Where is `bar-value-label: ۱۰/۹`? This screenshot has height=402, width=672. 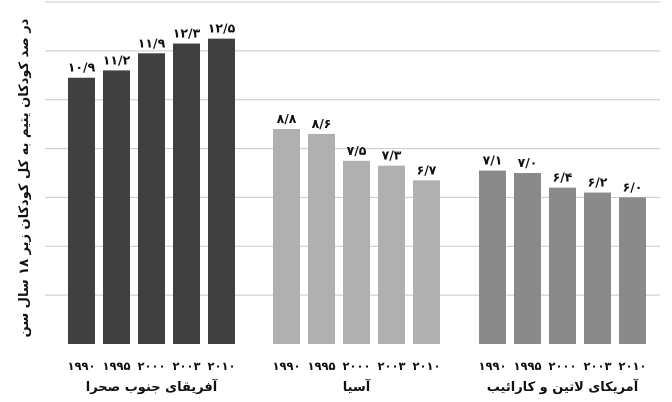
bar-value-label: ۱۰/۹ is located at coordinates (82, 67).